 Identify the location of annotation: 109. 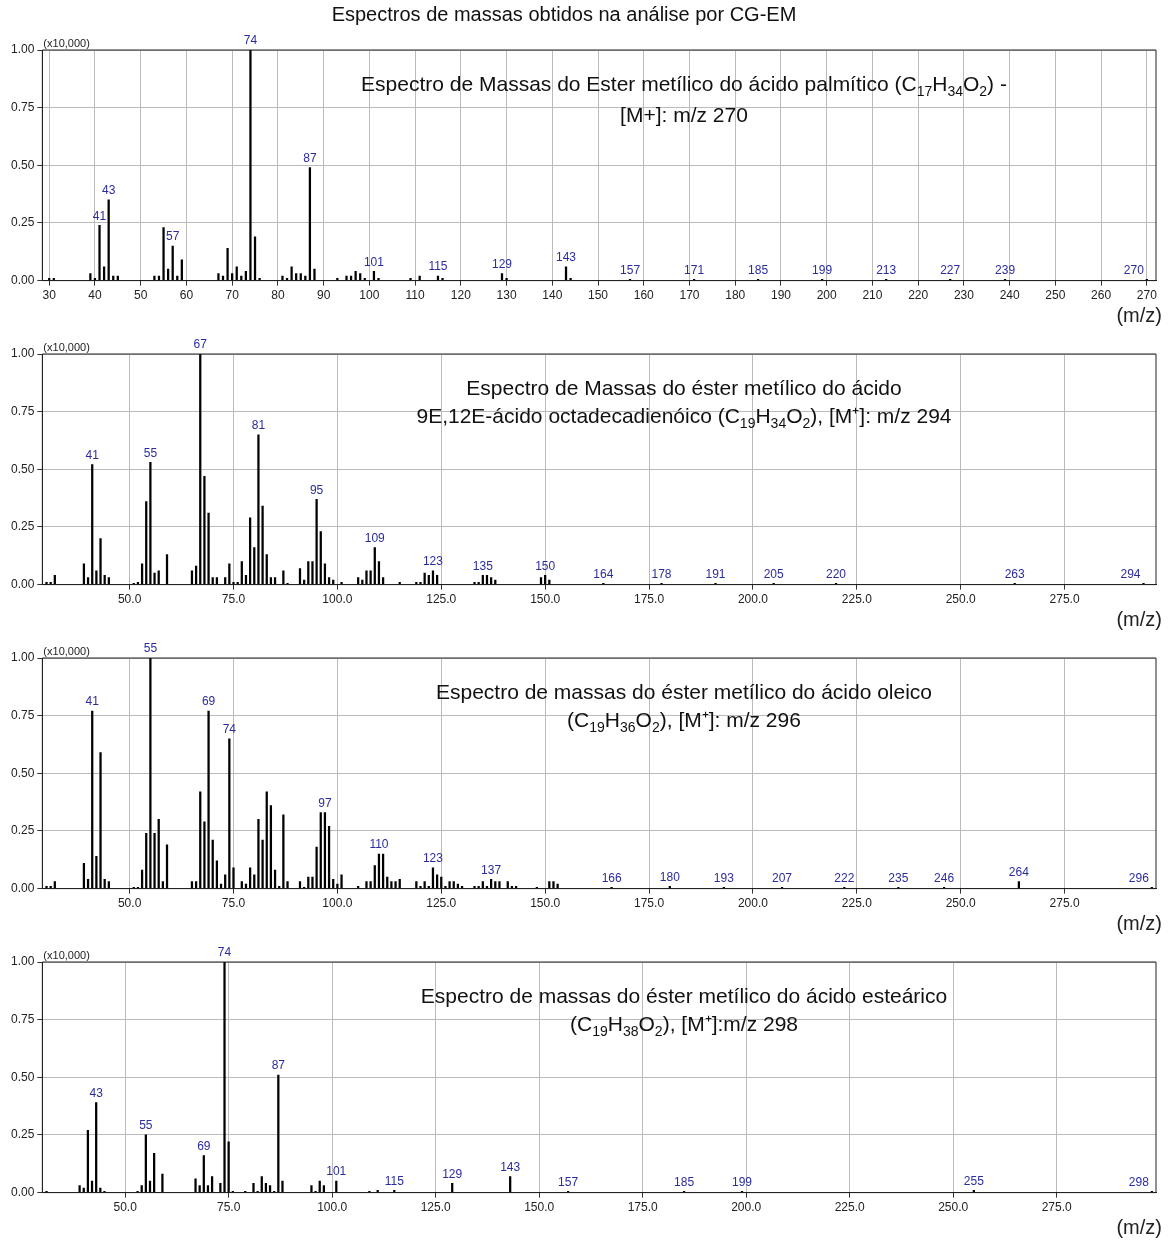
(375, 538).